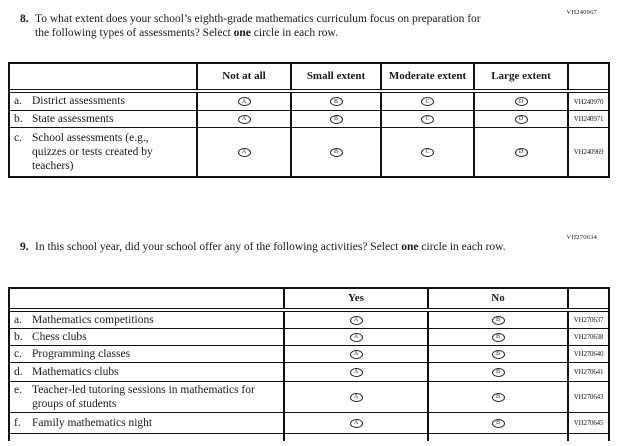 This screenshot has height=446, width=620. I want to click on row-label-cell: a. District assessments, so click(104, 101).